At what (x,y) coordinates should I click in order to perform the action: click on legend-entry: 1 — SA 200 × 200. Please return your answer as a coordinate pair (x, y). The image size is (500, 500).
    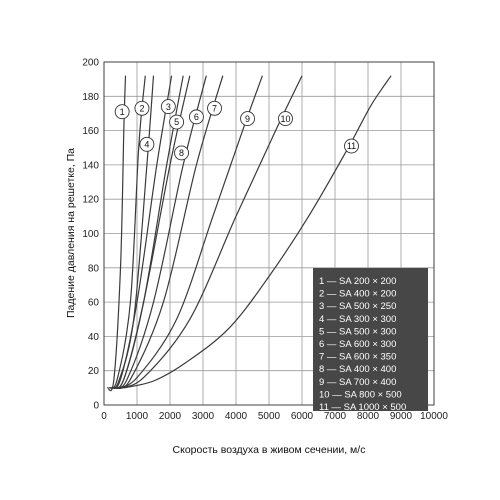
    Looking at the image, I should click on (357, 281).